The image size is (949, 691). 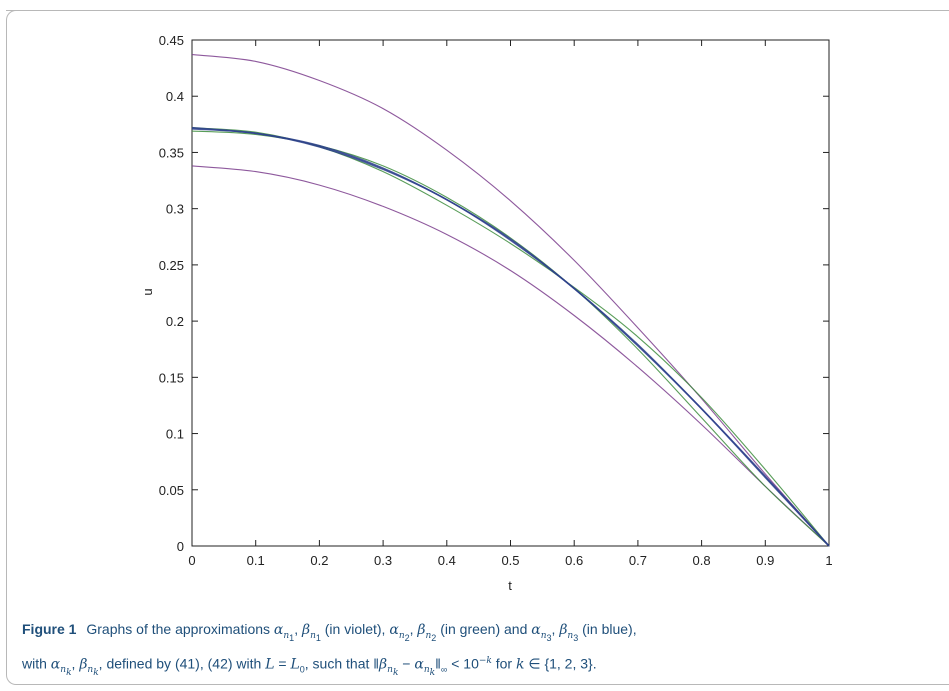 What do you see at coordinates (510, 585) in the screenshot?
I see `x-axis-label: t` at bounding box center [510, 585].